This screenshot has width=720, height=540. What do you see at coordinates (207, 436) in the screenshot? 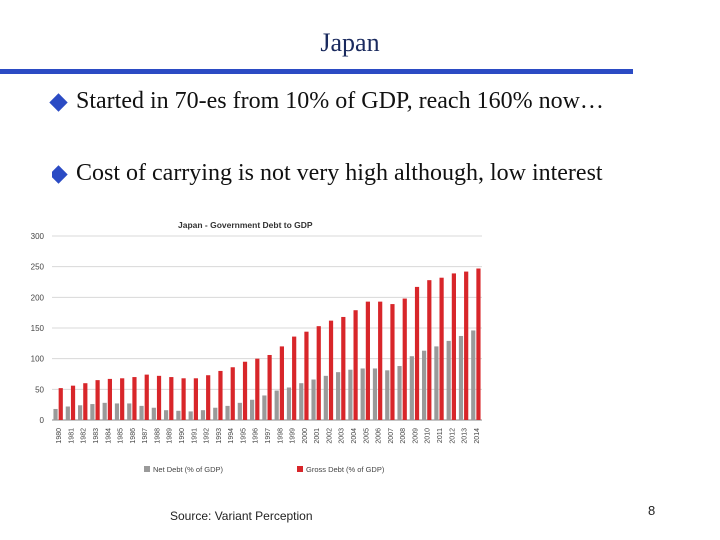
I see `x-tick-label: 1992` at bounding box center [207, 436].